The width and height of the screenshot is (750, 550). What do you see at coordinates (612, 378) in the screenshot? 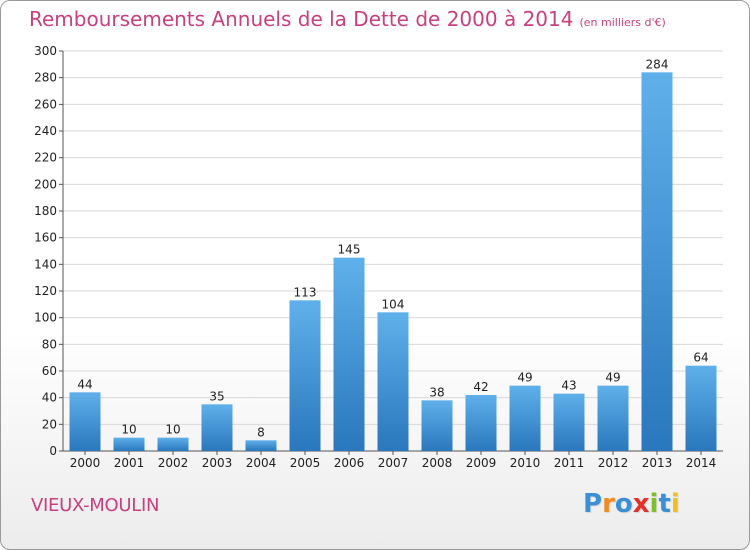
I see `value-label-2012: 49` at bounding box center [612, 378].